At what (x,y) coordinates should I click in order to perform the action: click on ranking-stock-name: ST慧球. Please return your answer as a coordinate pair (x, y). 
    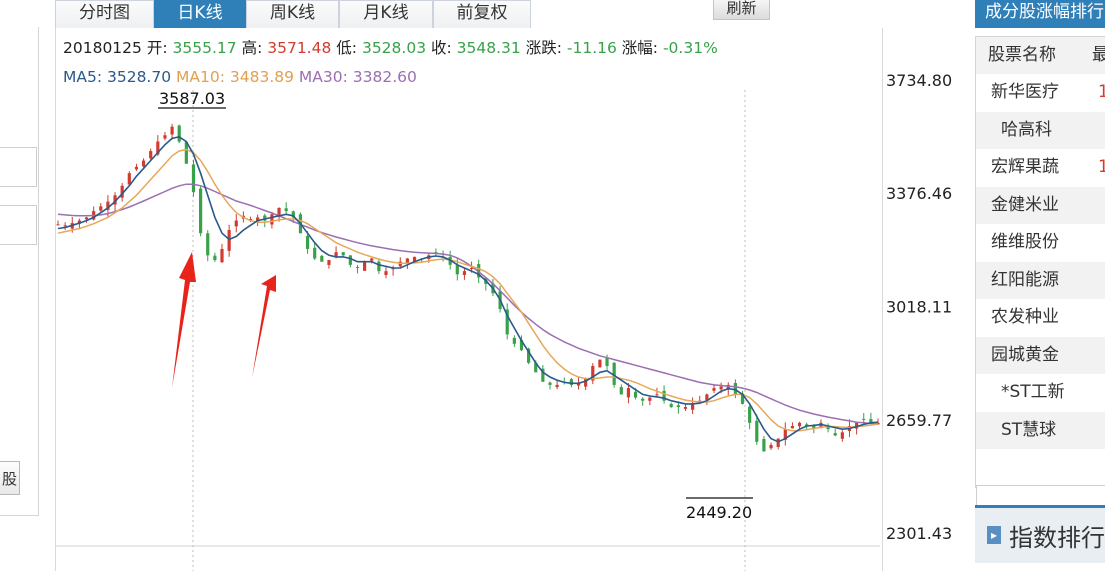
    Looking at the image, I should click on (1029, 429).